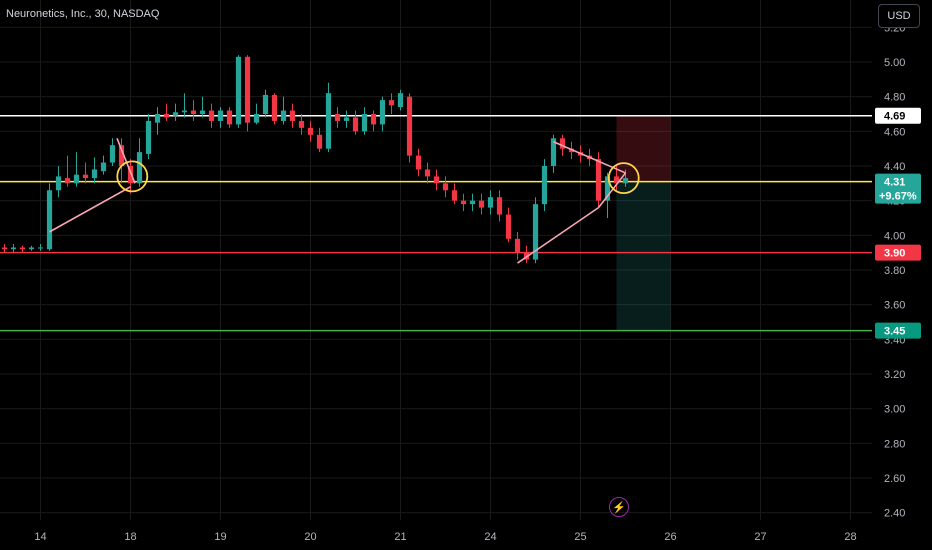 The height and width of the screenshot is (550, 932). I want to click on take-profit-zone, so click(643, 256).